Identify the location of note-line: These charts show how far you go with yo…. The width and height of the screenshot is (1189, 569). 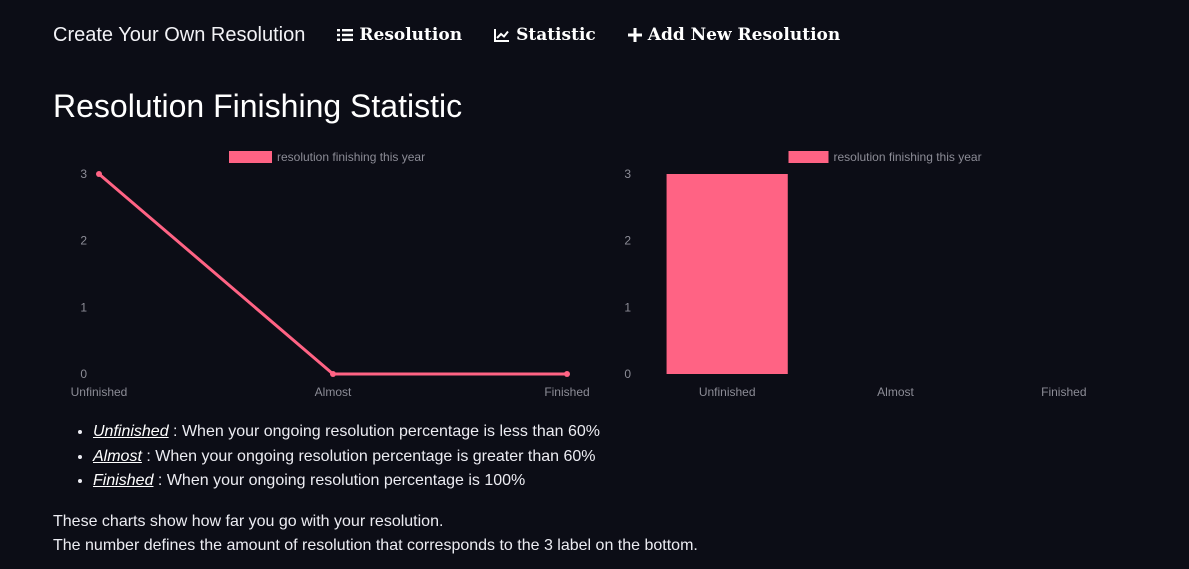
(248, 521).